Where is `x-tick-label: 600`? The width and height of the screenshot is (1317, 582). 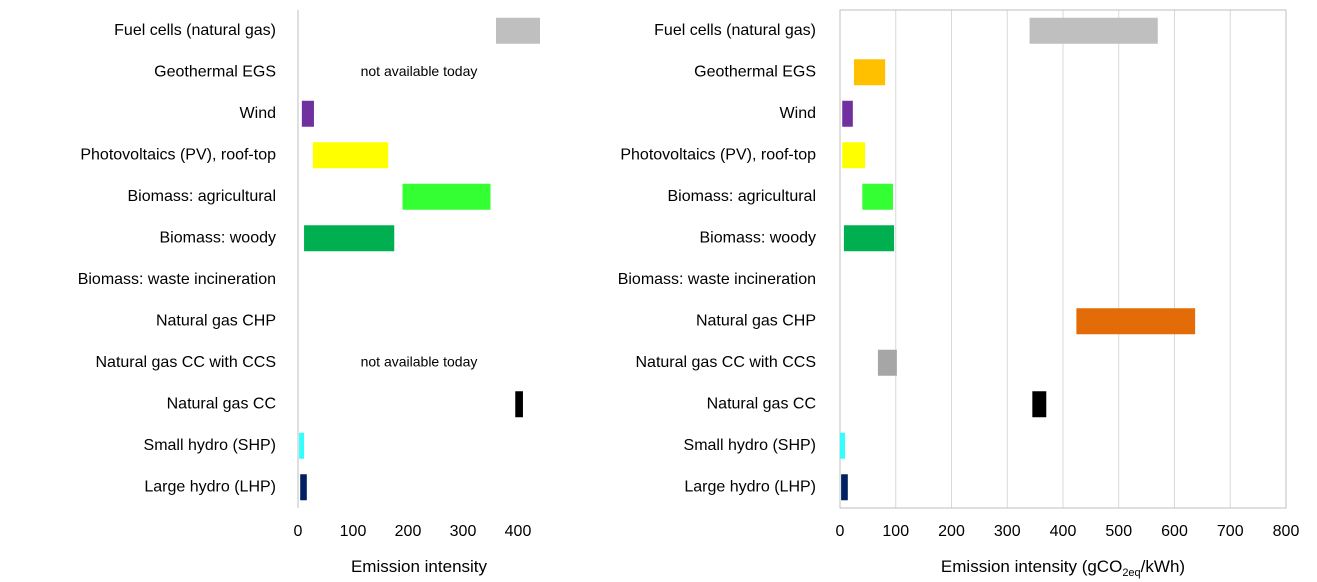 x-tick-label: 600 is located at coordinates (1174, 531).